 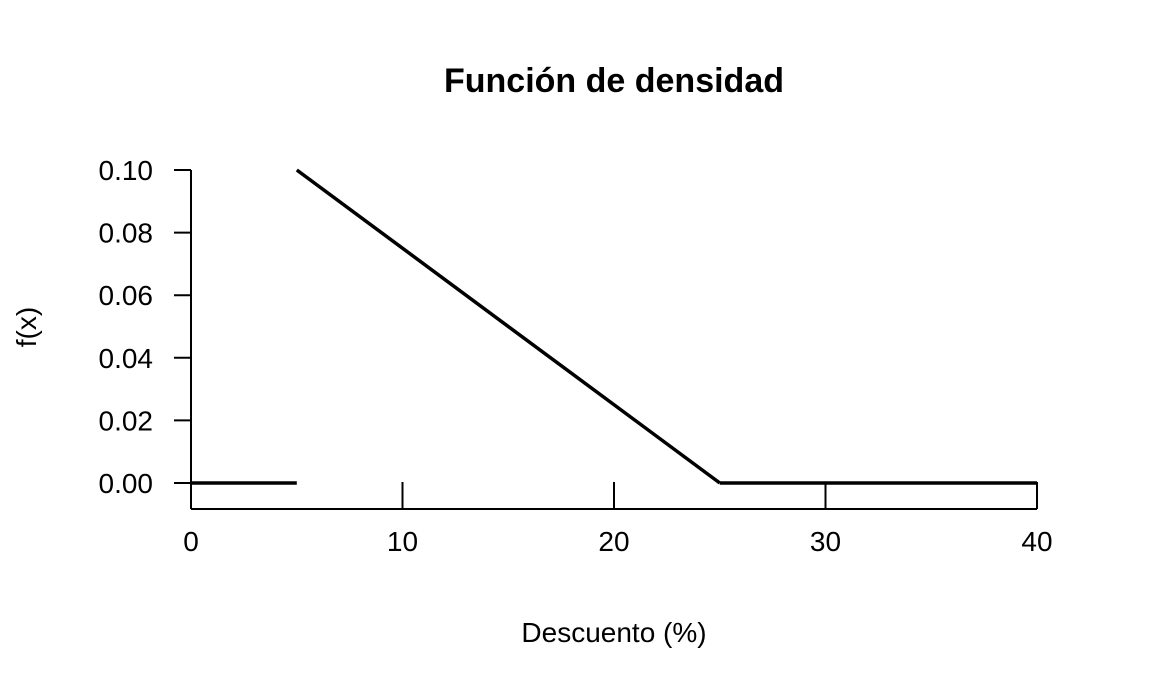 What do you see at coordinates (825, 541) in the screenshot?
I see `x-tick-label: 30` at bounding box center [825, 541].